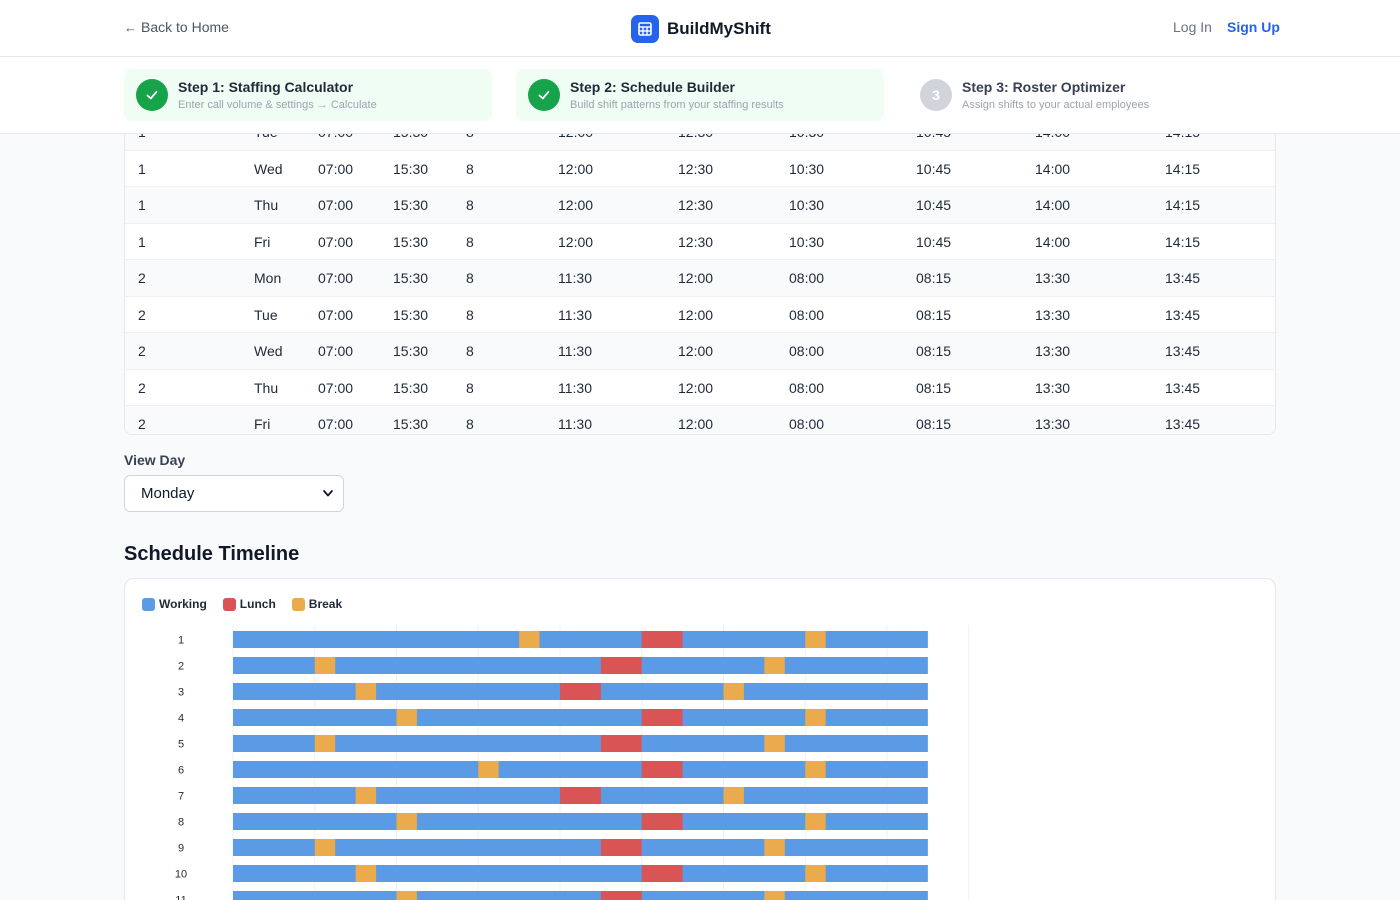 The image size is (1400, 900). I want to click on timeline-legend: Working Lunch Break, so click(242, 604).